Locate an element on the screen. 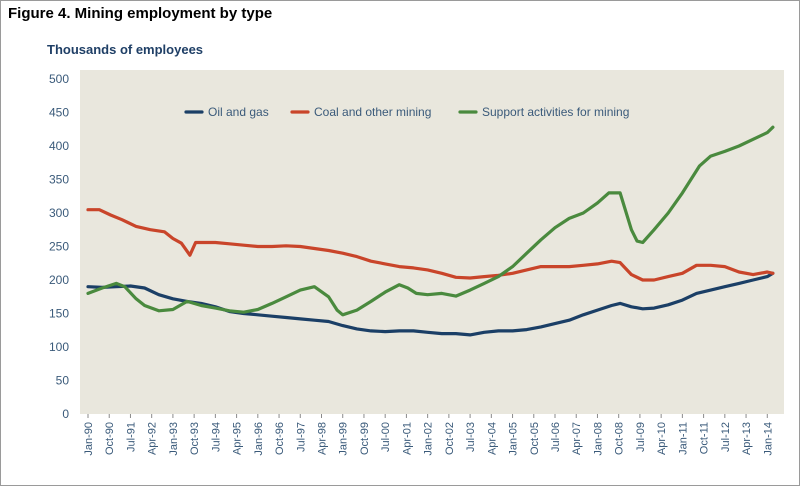  y-tick-label: 300 is located at coordinates (59, 213).